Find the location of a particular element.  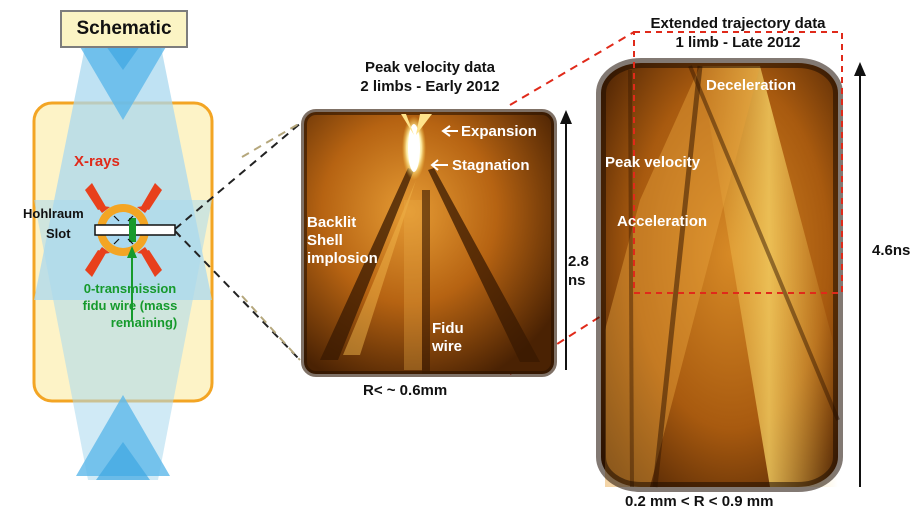

fidu-wire-panel-label: Fidu wire is located at coordinates (448, 338).